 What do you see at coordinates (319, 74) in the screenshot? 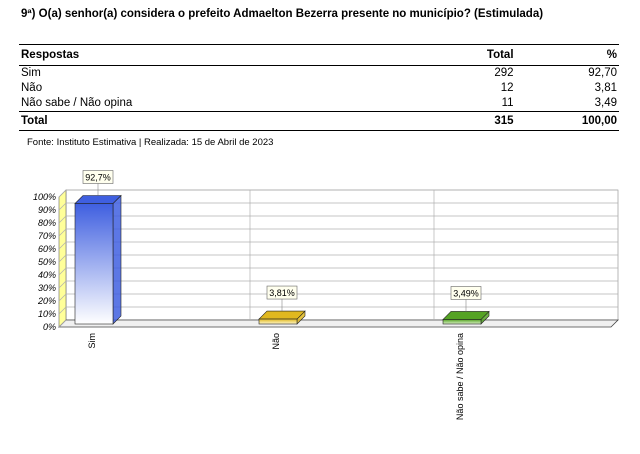
I see `table-row: Sim 292 92,70` at bounding box center [319, 74].